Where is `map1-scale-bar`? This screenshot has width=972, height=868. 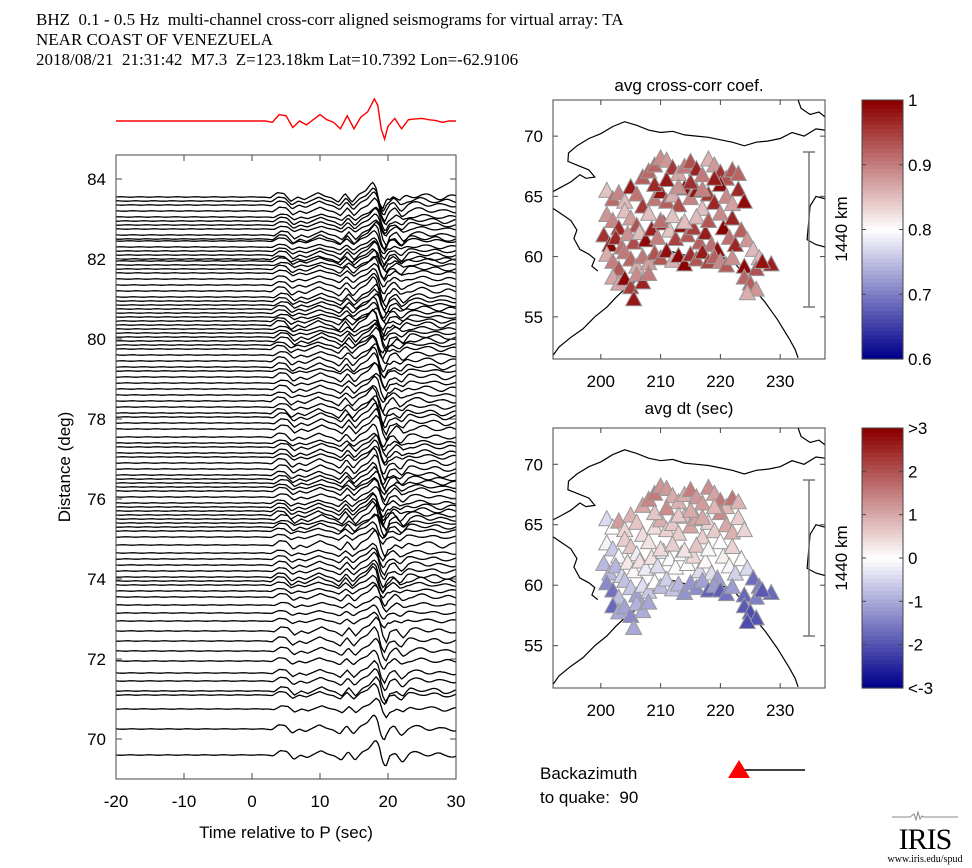 map1-scale-bar is located at coordinates (809, 229).